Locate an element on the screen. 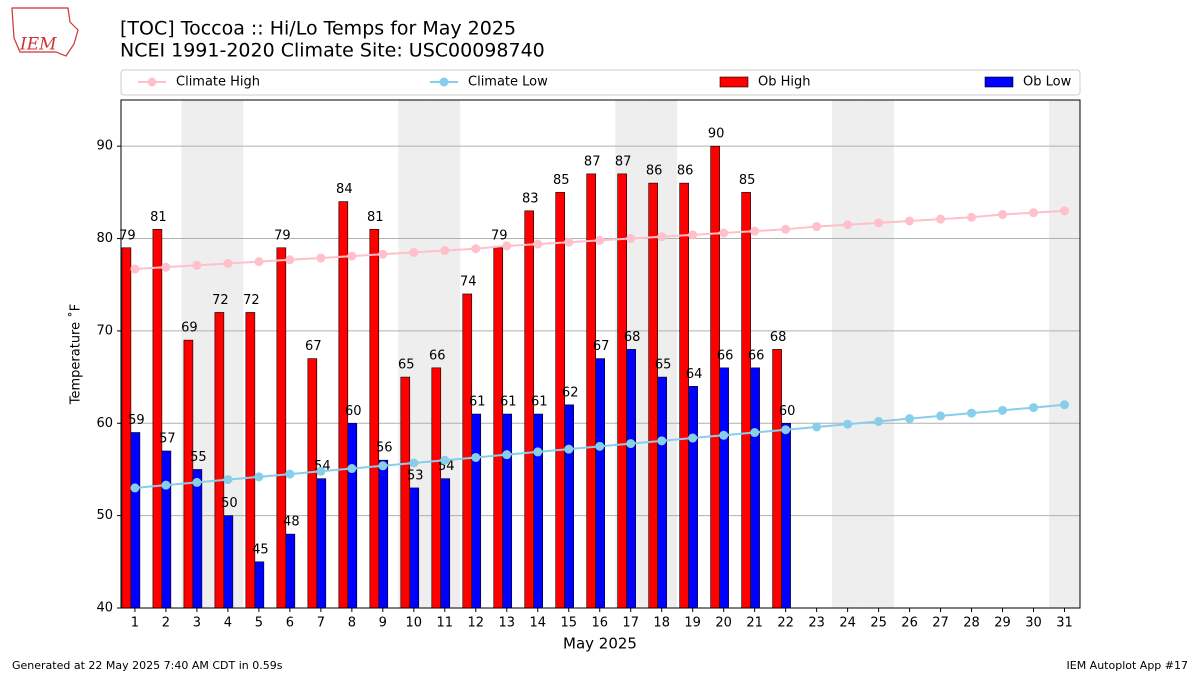 The width and height of the screenshot is (1200, 675). x-tick-label: 6 is located at coordinates (290, 623).